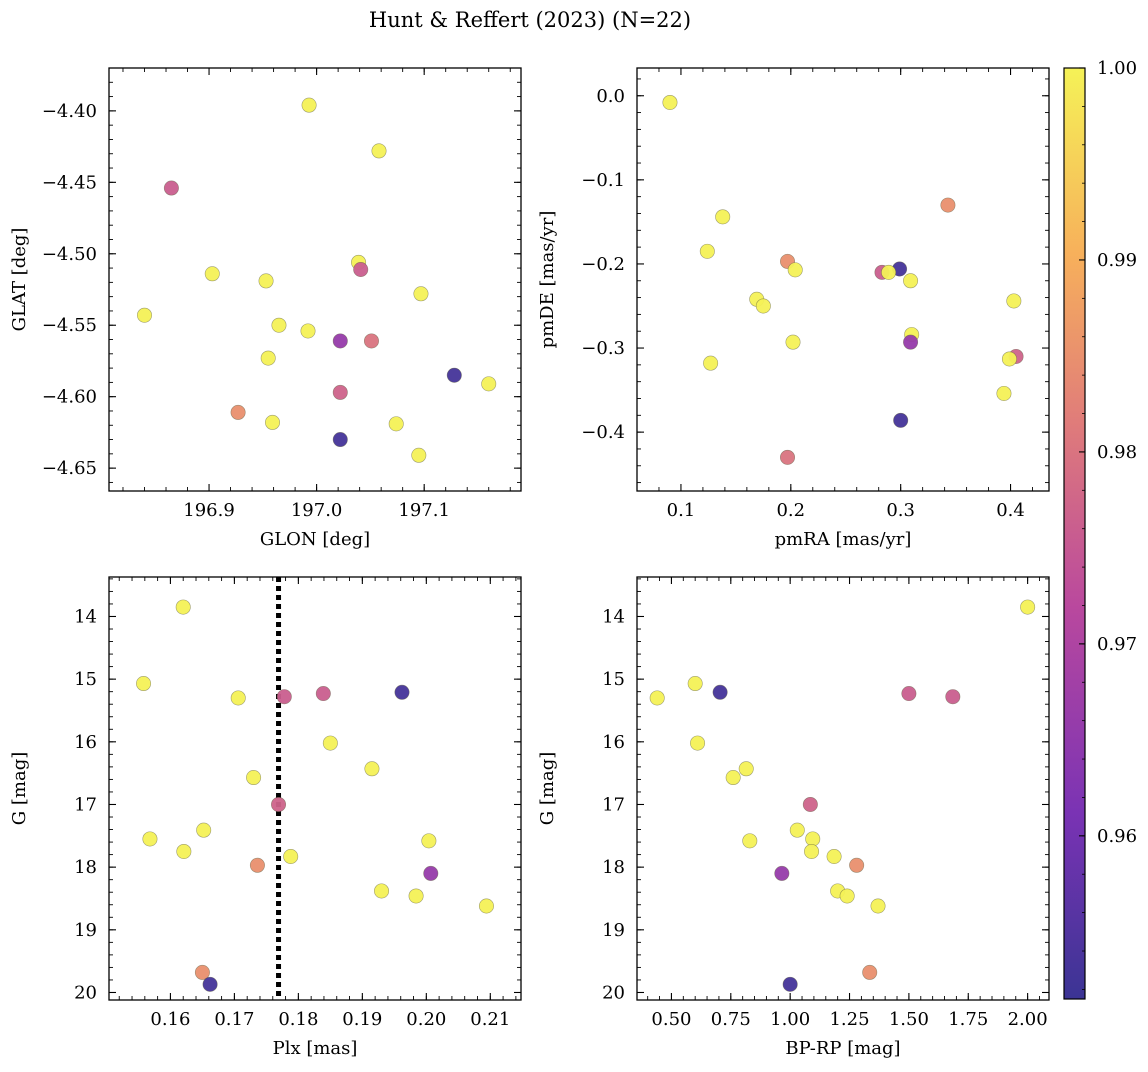 This screenshot has height=1072, width=1148. I want to click on colorbar-tick-label: 0.98, so click(1117, 452).